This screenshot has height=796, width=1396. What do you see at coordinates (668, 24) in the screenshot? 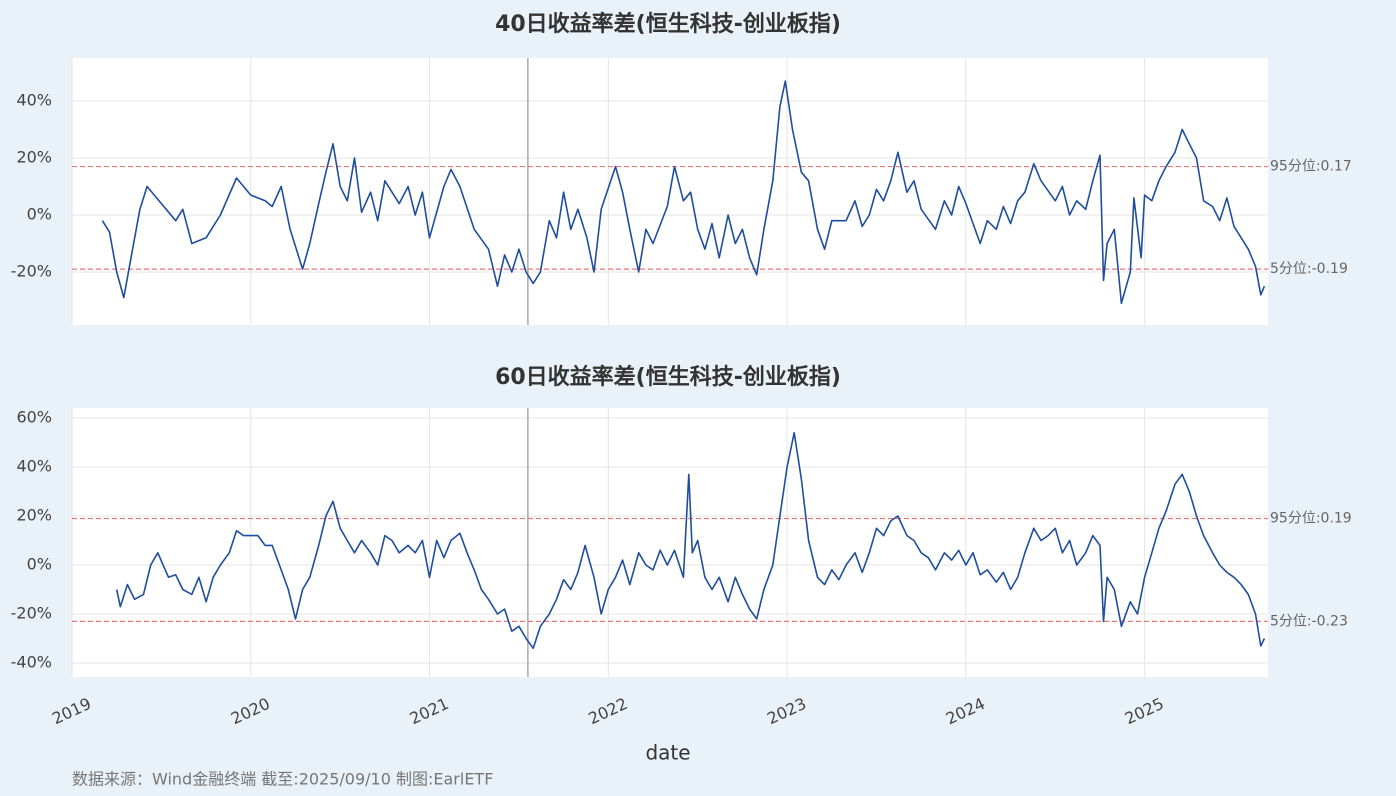
I see `chart-title: 40日收益率差(恒生科技-创业板指)` at bounding box center [668, 24].